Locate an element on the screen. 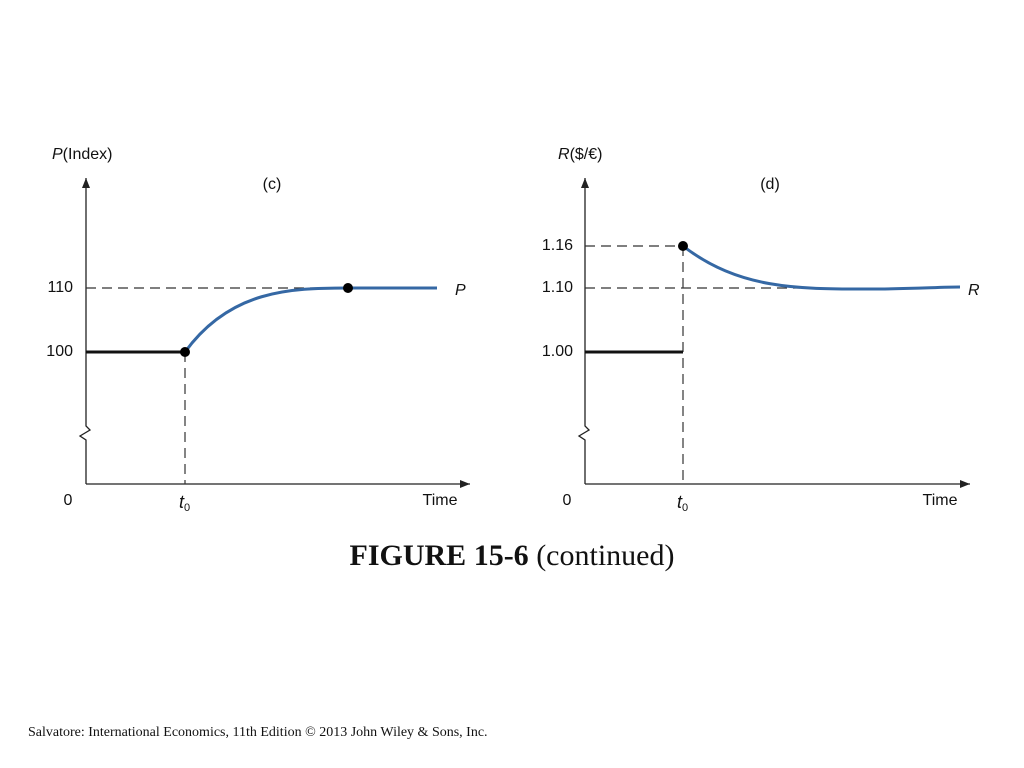 The width and height of the screenshot is (1024, 768). y-tick-label: 1.10 is located at coordinates (557, 287).